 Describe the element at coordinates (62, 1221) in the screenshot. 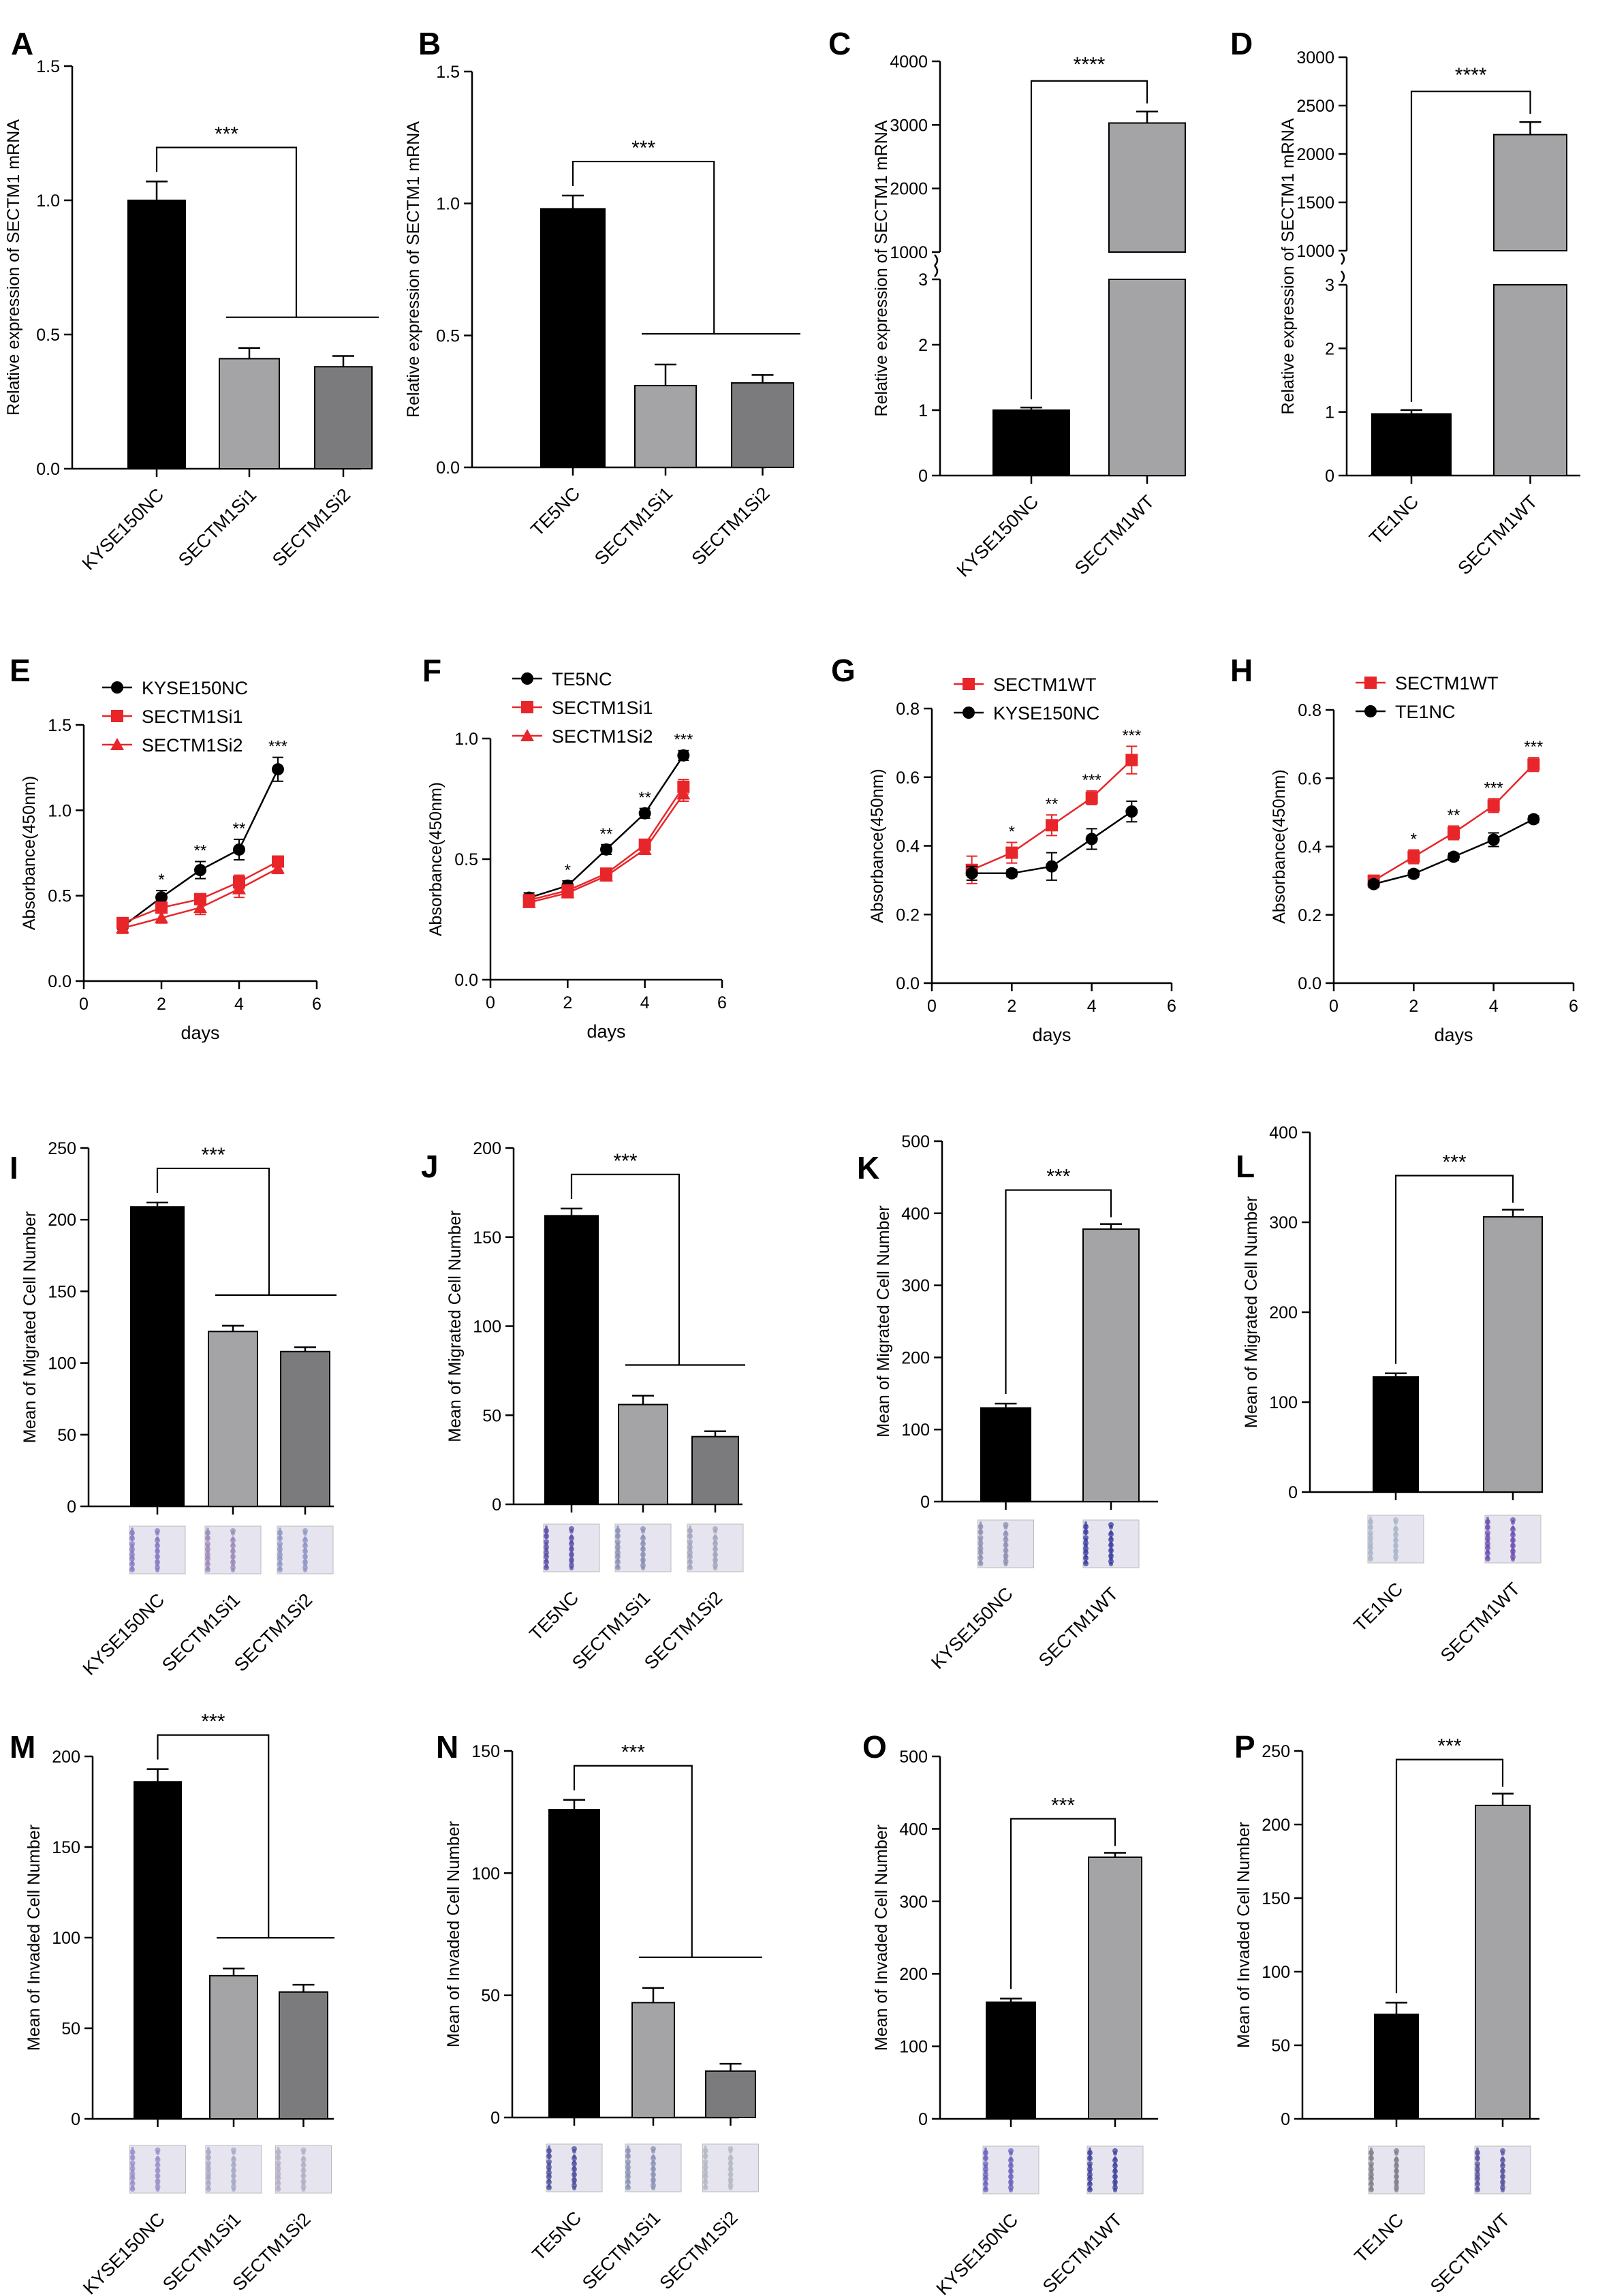

I see `y-tick-label: 200` at that location.